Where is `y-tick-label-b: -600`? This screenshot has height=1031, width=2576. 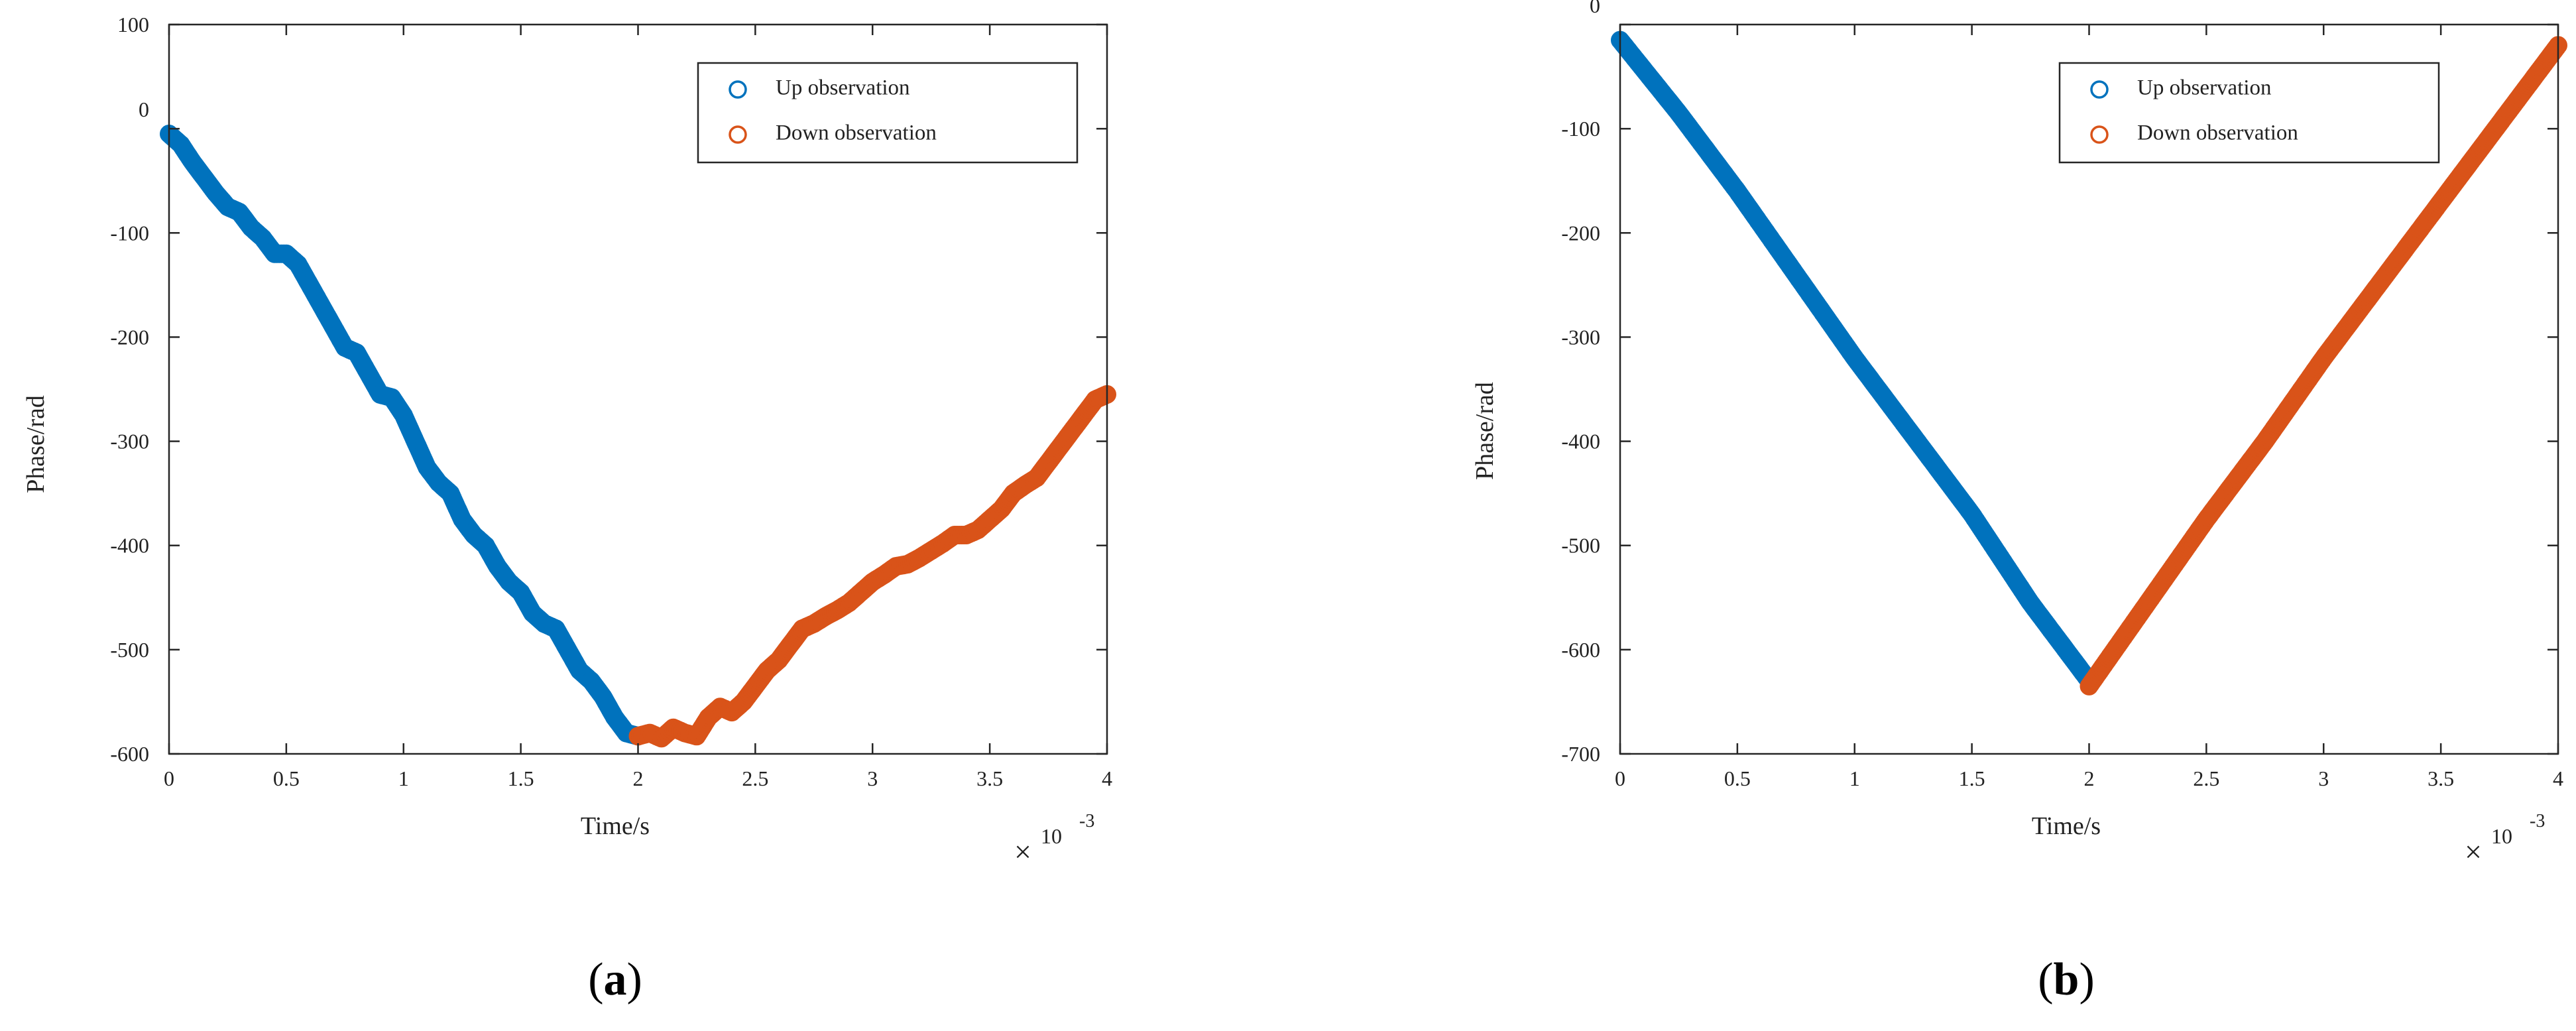 y-tick-label-b: -600 is located at coordinates (1581, 650).